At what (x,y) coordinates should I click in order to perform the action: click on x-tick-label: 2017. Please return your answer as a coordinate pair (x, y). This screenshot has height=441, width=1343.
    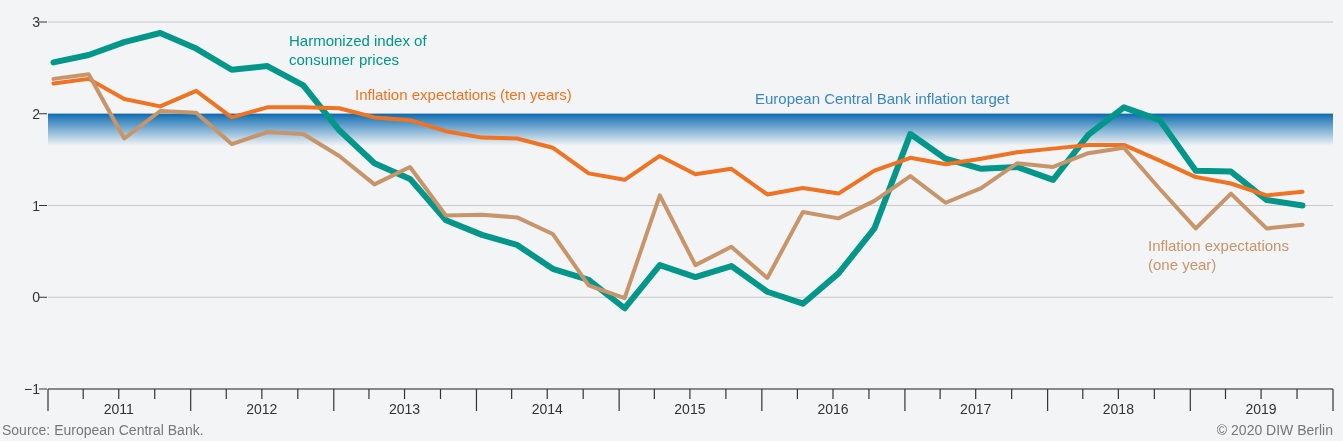
    Looking at the image, I should click on (976, 409).